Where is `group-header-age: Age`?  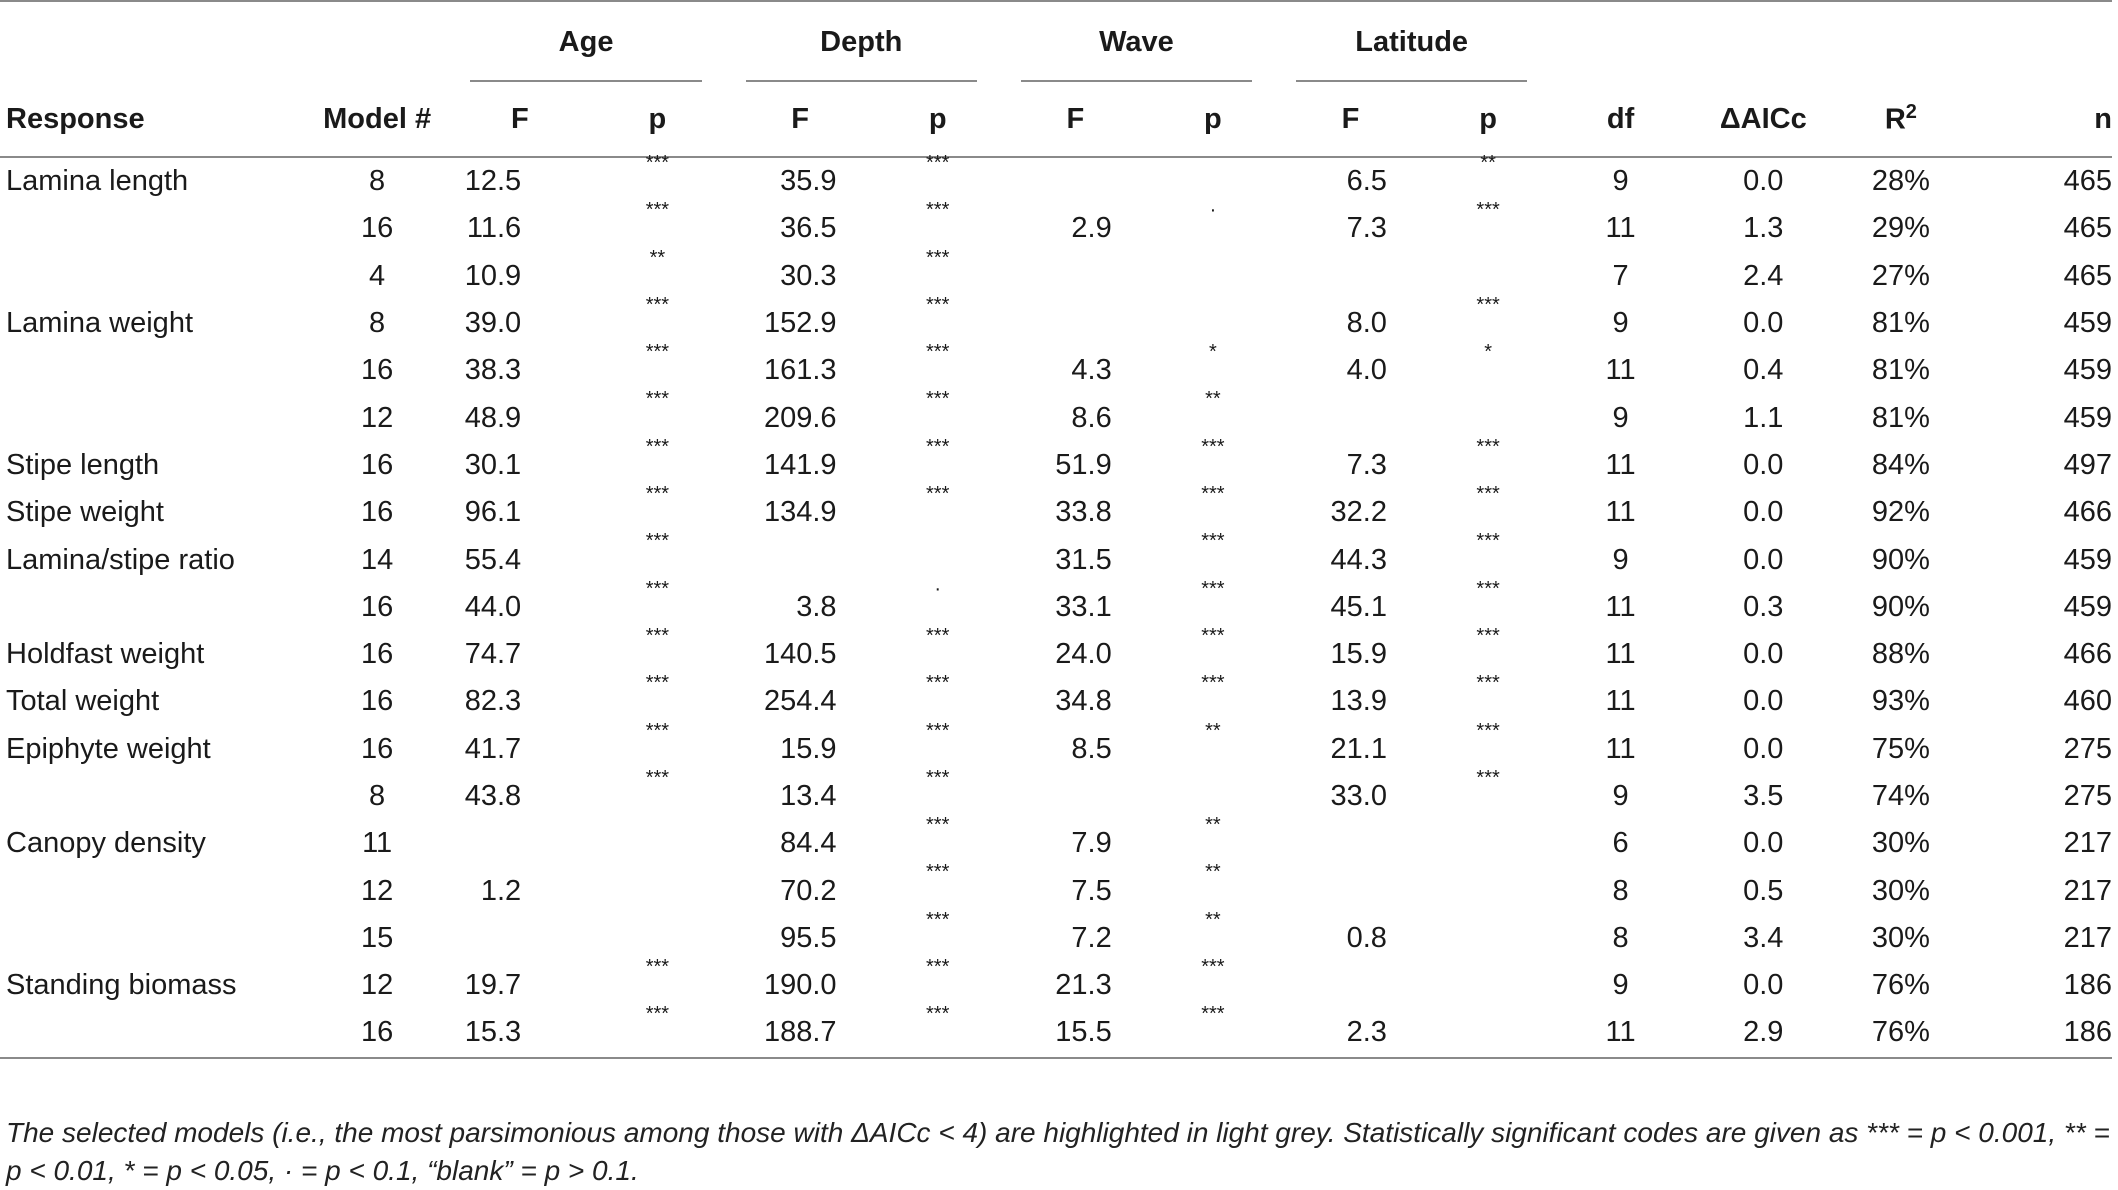 group-header-age: Age is located at coordinates (586, 41).